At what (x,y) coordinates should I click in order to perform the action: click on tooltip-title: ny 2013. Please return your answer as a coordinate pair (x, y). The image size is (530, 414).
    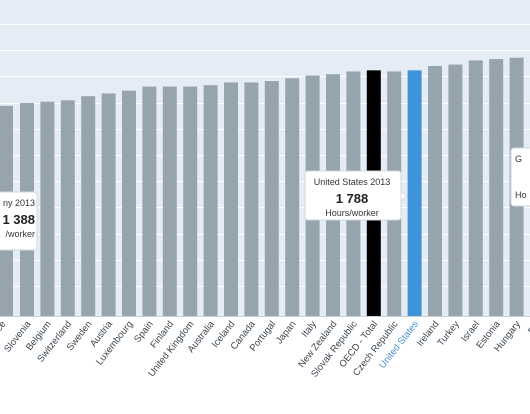
    Looking at the image, I should click on (19, 203).